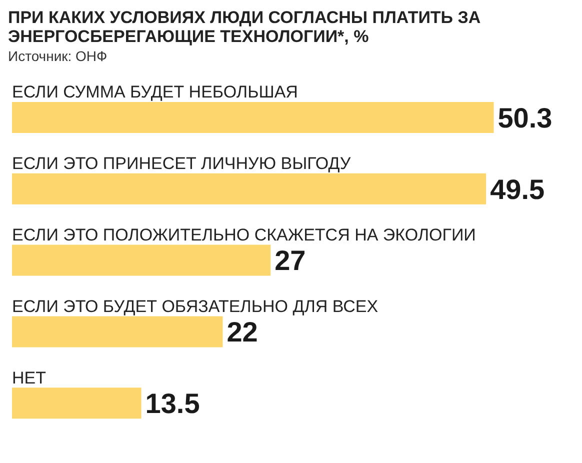 Image resolution: width=582 pixels, height=463 pixels. I want to click on data-label: 13.5, so click(172, 404).